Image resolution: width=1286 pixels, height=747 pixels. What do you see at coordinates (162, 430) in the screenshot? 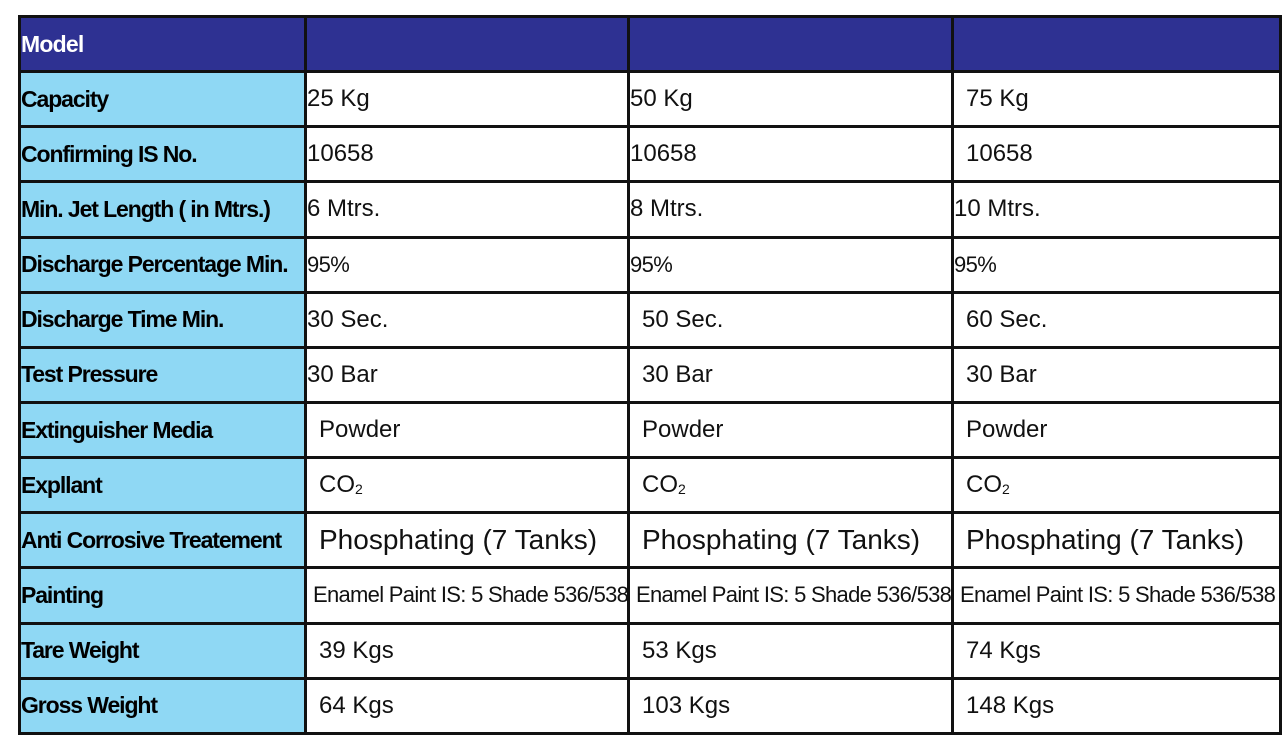
I see `row-label: Extinguisher Media` at bounding box center [162, 430].